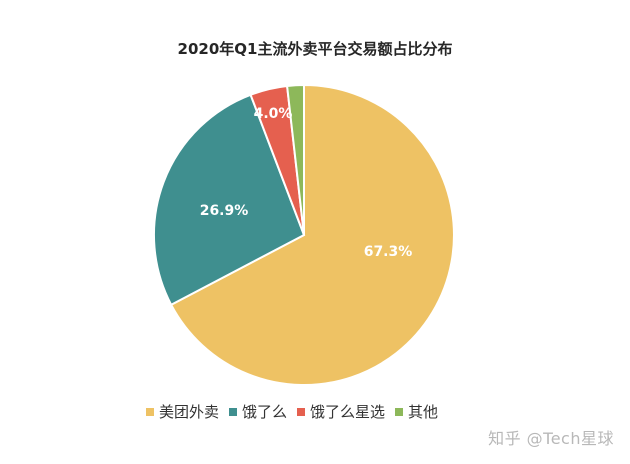  What do you see at coordinates (551, 438) in the screenshot?
I see `watermark: 知乎 @Tech星球` at bounding box center [551, 438].